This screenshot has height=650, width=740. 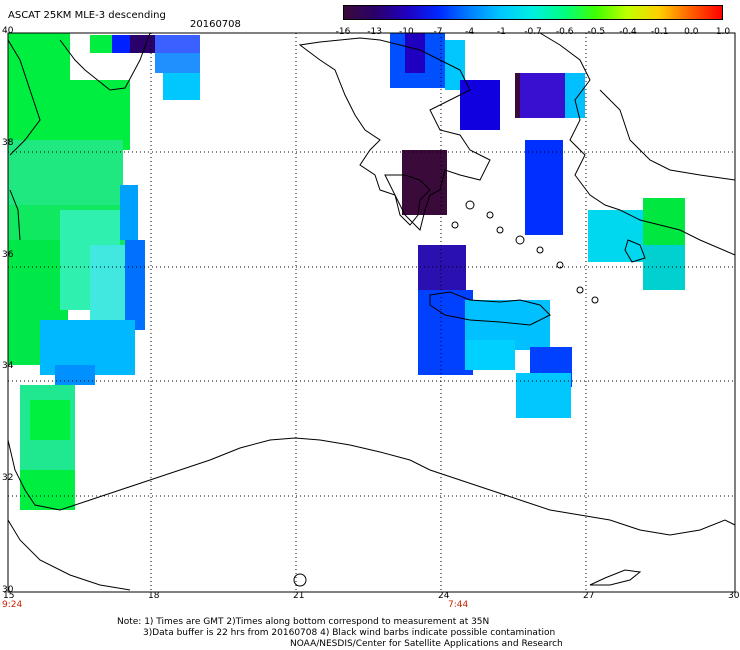 I want to click on colorbar-label: -10, so click(x=406, y=32).